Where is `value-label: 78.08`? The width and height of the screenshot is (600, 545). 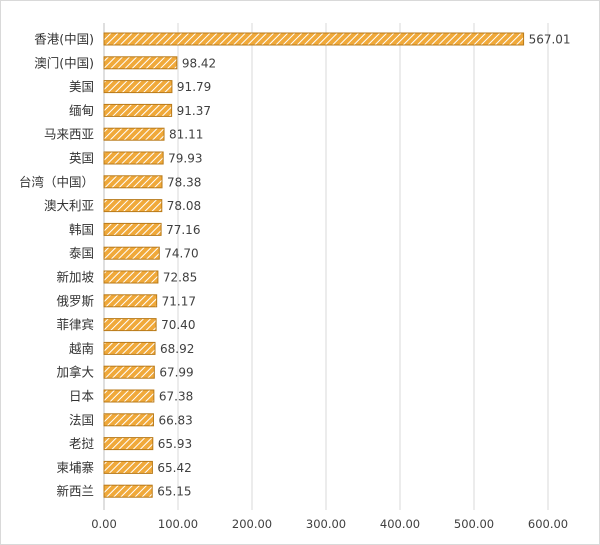
value-label: 78.08 is located at coordinates (184, 206).